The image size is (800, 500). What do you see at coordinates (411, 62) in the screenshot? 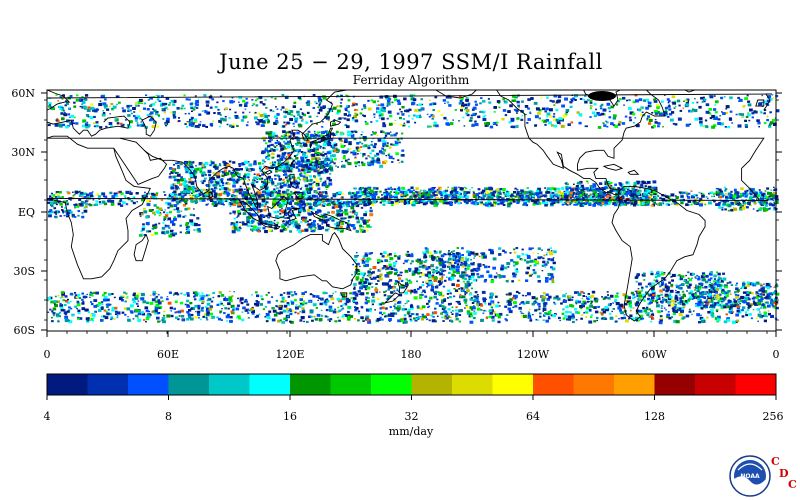
I see `map-title: June 25 − 29, 1997 SSM/I Rainfall` at bounding box center [411, 62].